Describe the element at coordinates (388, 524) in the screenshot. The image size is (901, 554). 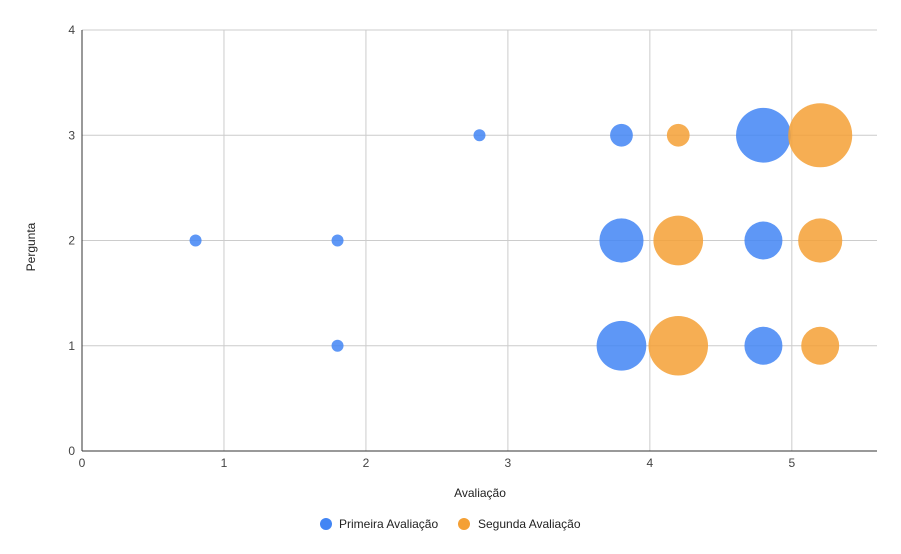
I see `legend-label-primeira: Primeira Avaliação` at that location.